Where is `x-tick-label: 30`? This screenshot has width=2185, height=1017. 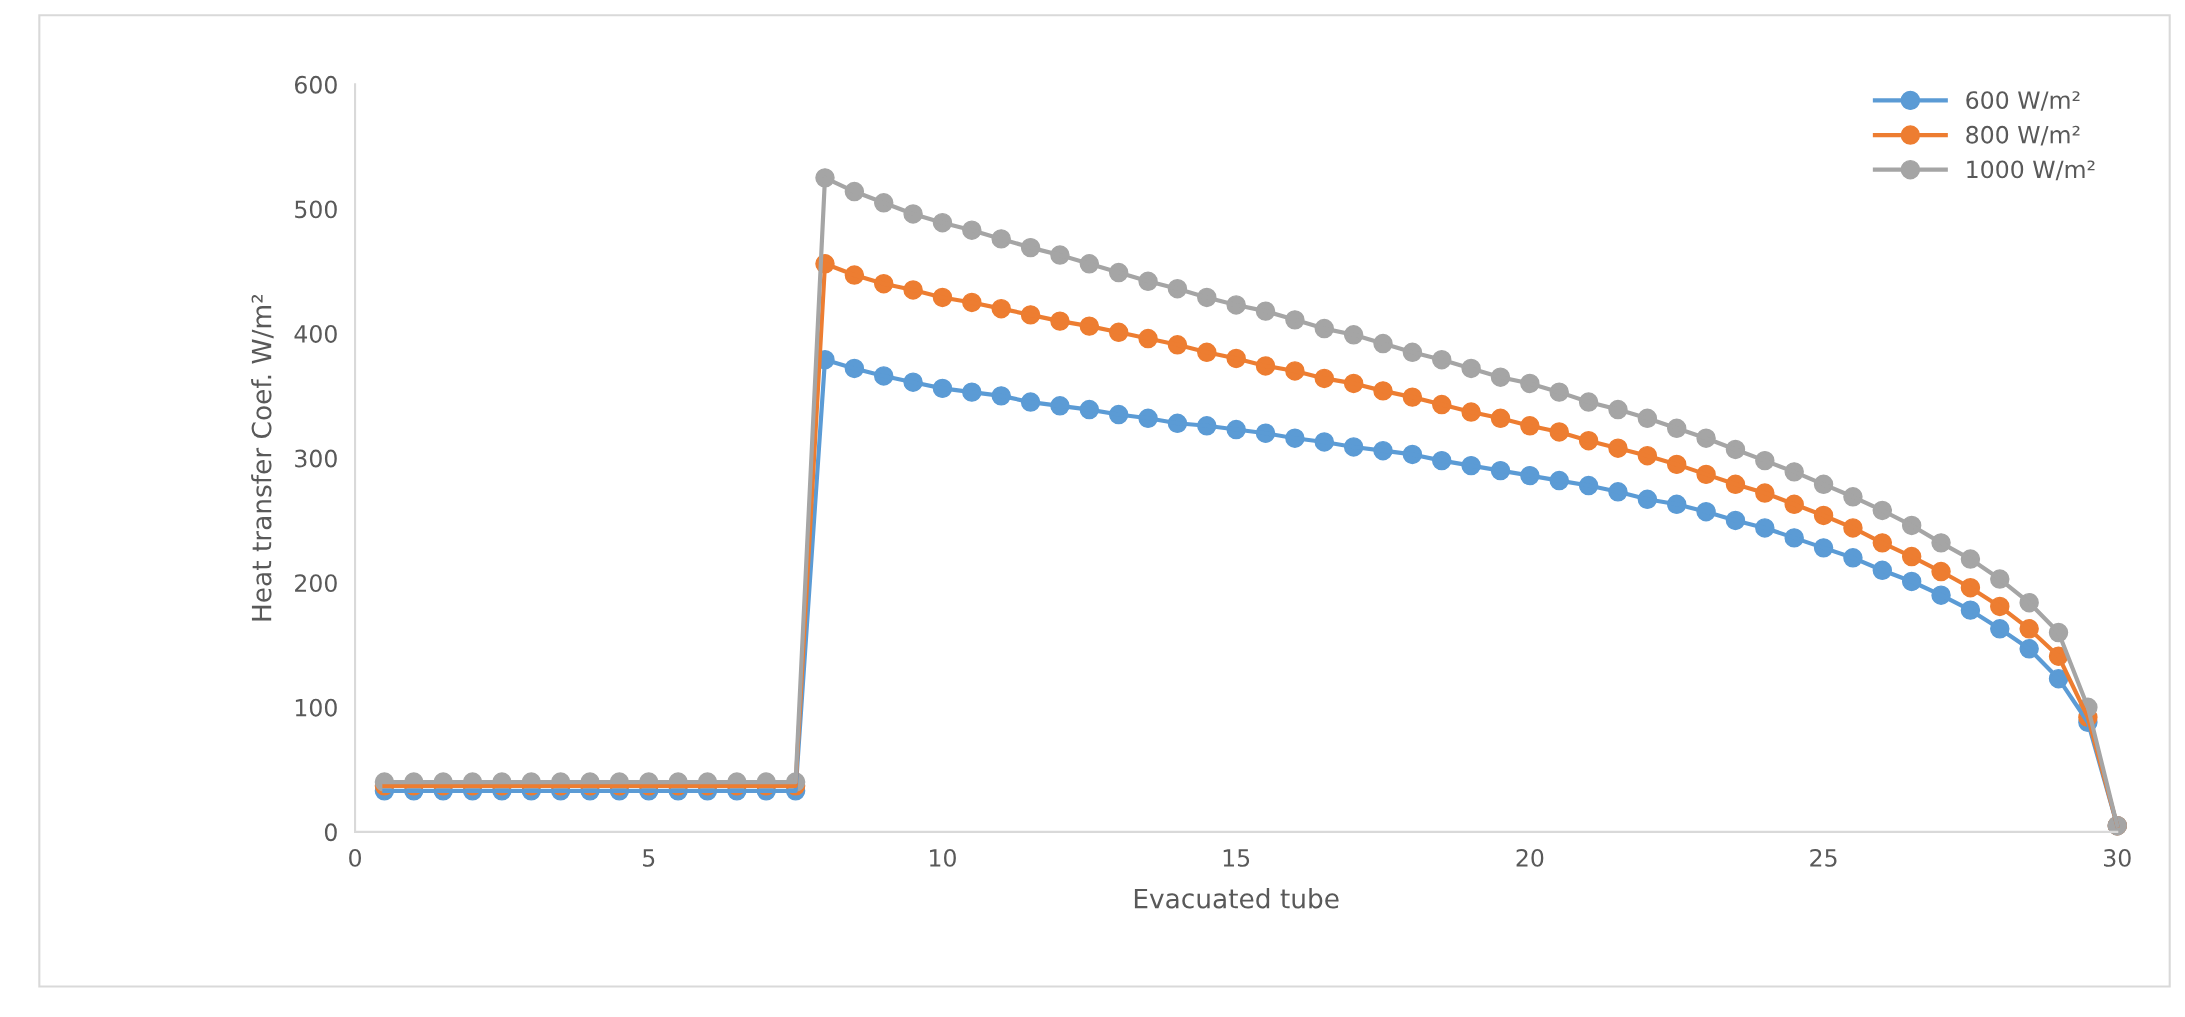
x-tick-label: 30 is located at coordinates (2117, 857).